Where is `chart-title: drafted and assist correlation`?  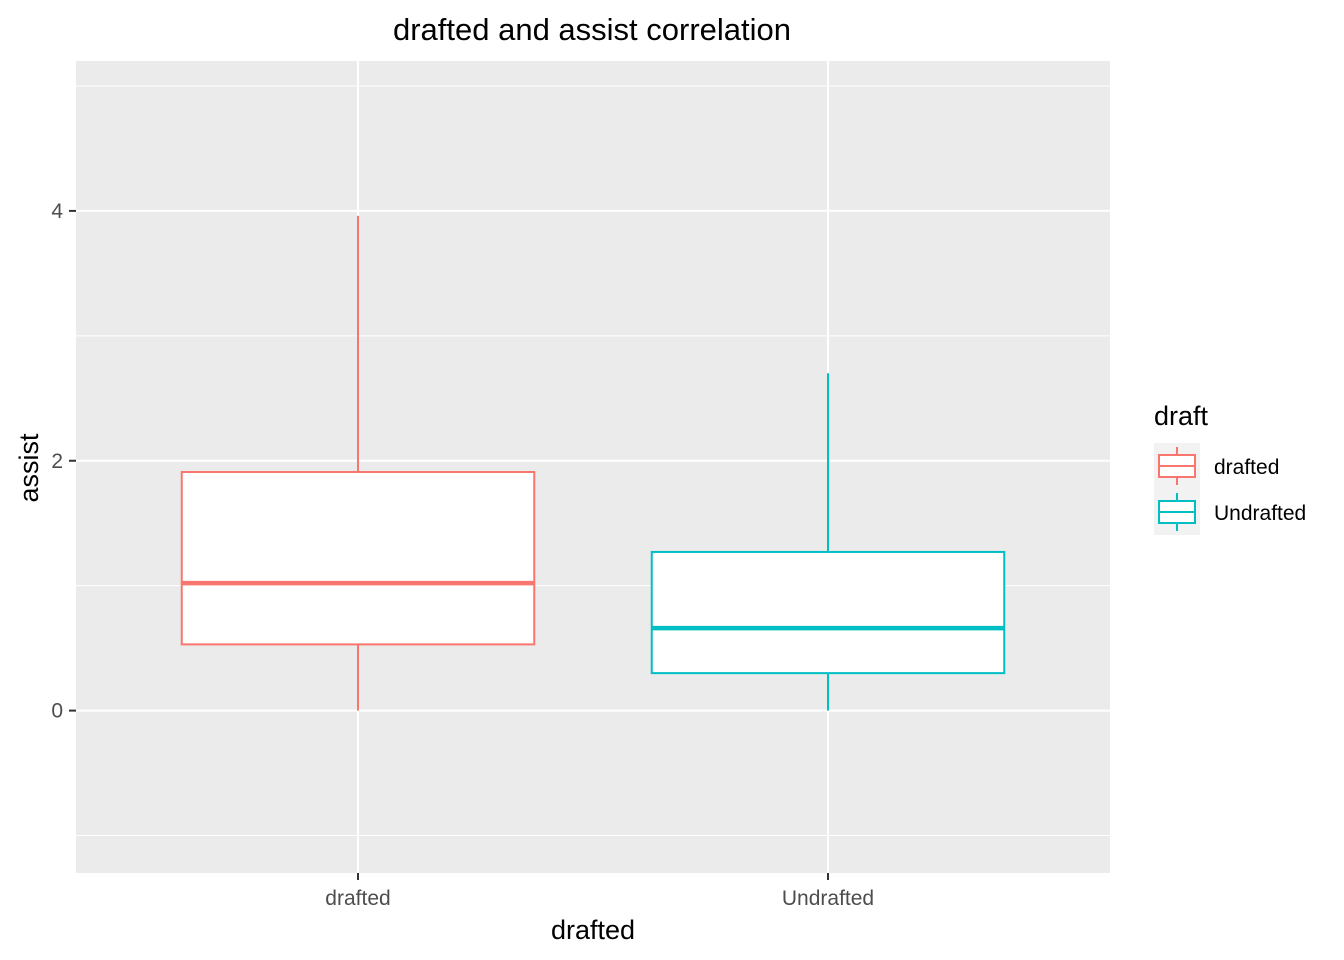
chart-title: drafted and assist correlation is located at coordinates (592, 29).